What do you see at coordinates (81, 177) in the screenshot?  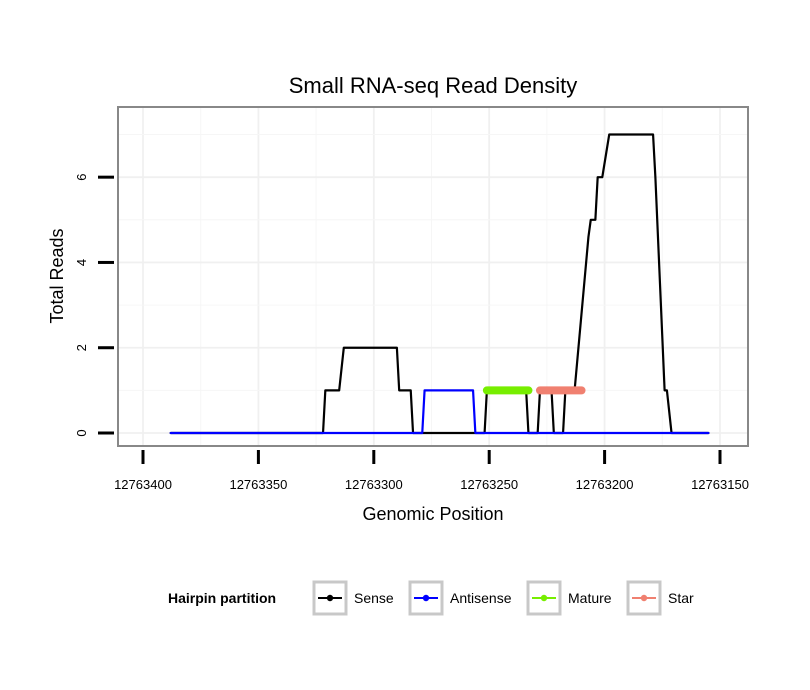 I see `y-tick-label: 6` at bounding box center [81, 177].